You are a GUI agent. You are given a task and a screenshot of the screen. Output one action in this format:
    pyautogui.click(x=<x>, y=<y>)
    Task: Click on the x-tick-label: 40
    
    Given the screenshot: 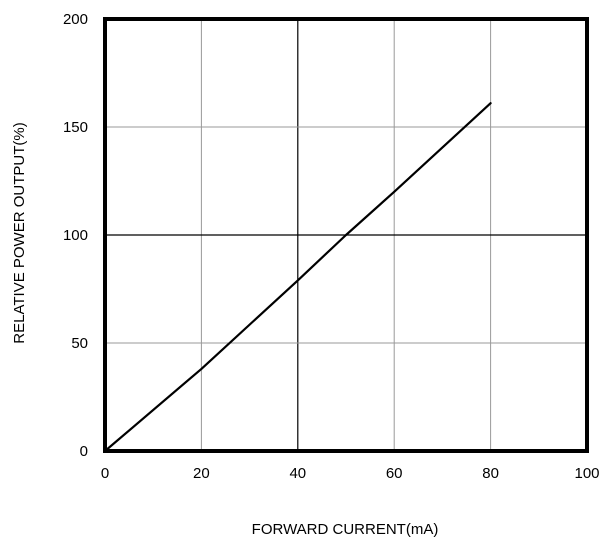 What is the action you would take?
    pyautogui.click(x=297, y=473)
    